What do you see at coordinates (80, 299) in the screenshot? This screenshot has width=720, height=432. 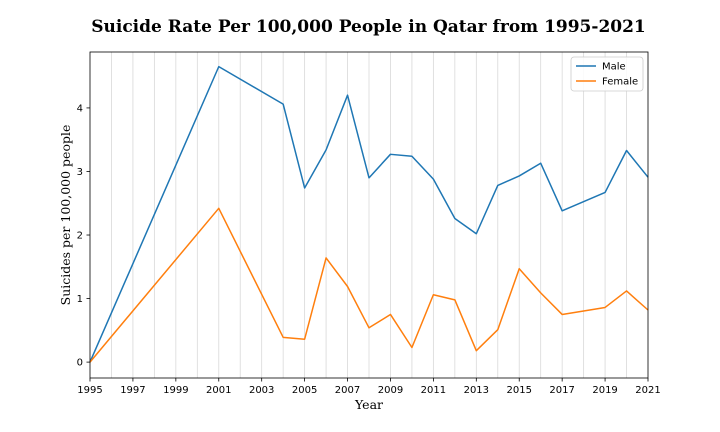 I see `y-tick-label-1: 1` at bounding box center [80, 299].